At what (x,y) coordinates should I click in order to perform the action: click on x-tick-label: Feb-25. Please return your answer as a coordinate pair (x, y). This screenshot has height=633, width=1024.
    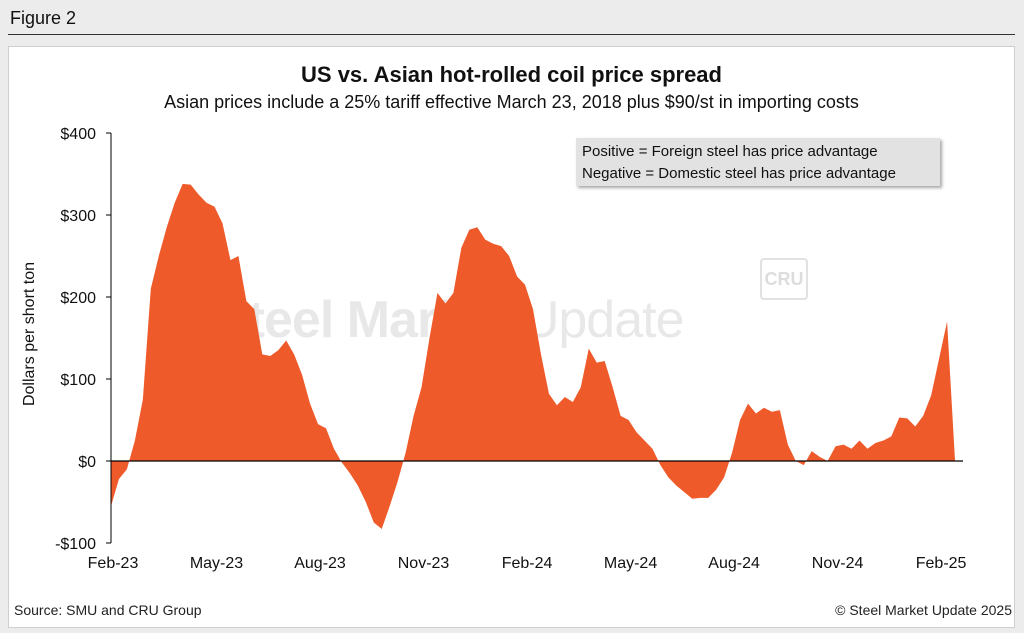
    Looking at the image, I should click on (941, 563).